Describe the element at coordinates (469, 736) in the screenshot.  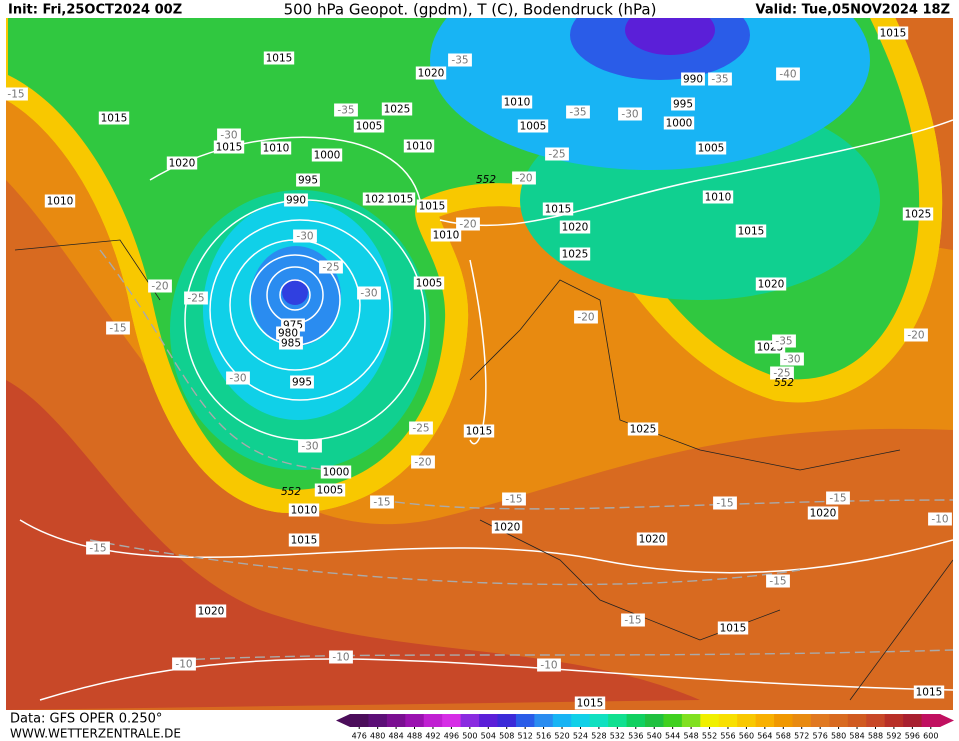
I see `colorbar-tick-label: 500` at that location.